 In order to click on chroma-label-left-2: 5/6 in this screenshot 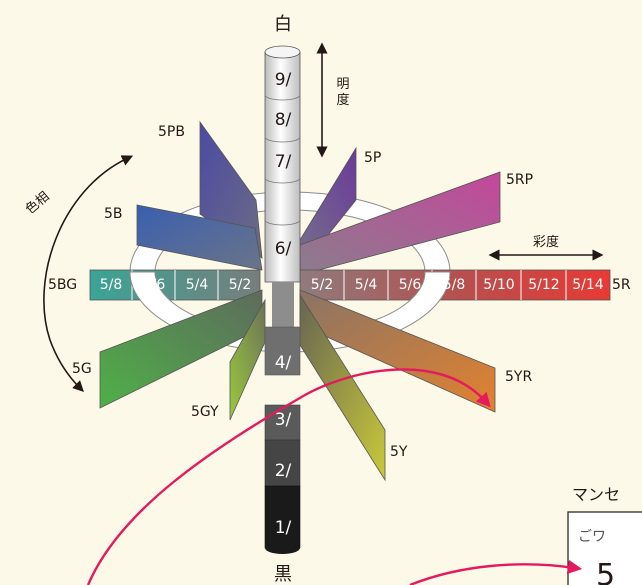, I will do `click(154, 285)`.